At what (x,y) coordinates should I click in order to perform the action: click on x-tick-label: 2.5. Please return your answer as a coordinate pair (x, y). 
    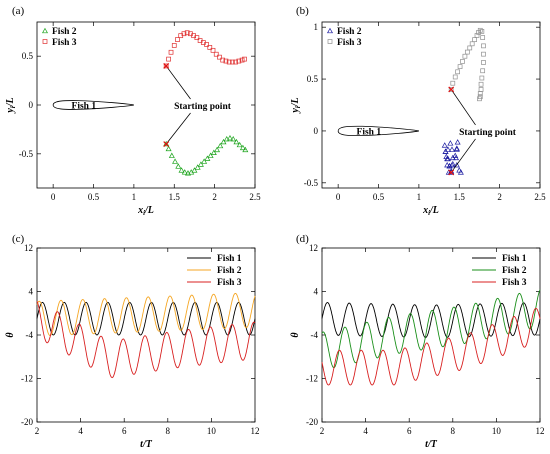
    Looking at the image, I should click on (540, 197).